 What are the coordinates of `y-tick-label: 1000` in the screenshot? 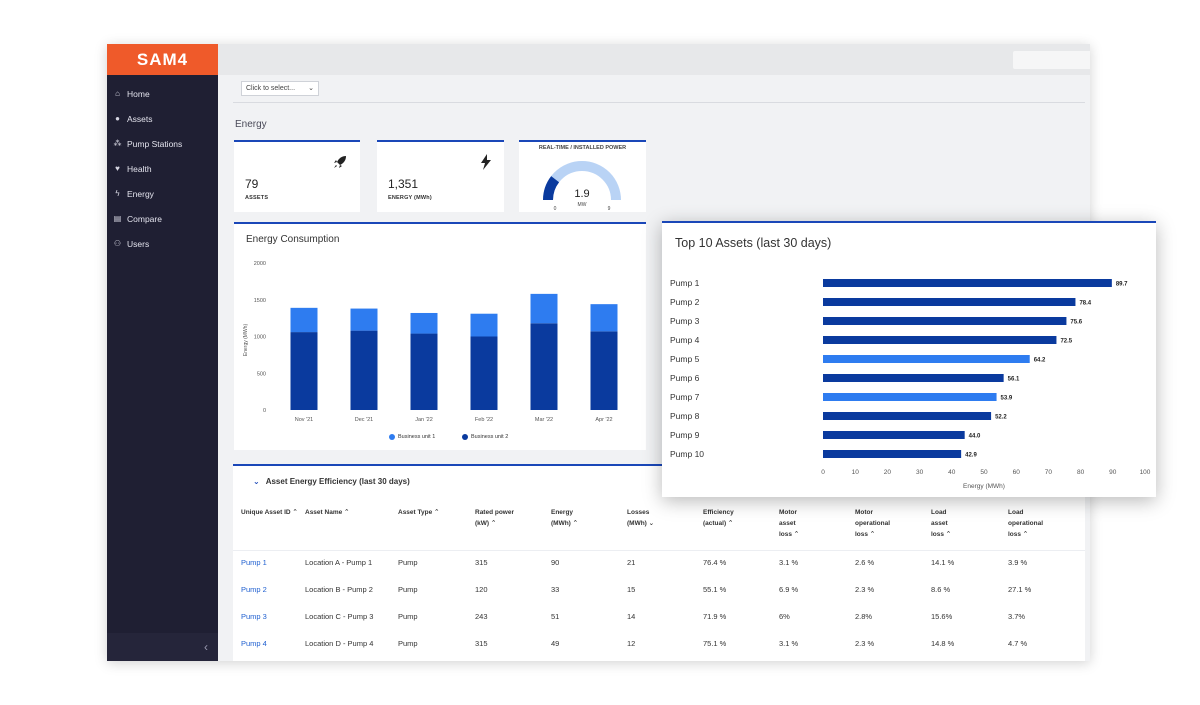 It's located at (260, 338).